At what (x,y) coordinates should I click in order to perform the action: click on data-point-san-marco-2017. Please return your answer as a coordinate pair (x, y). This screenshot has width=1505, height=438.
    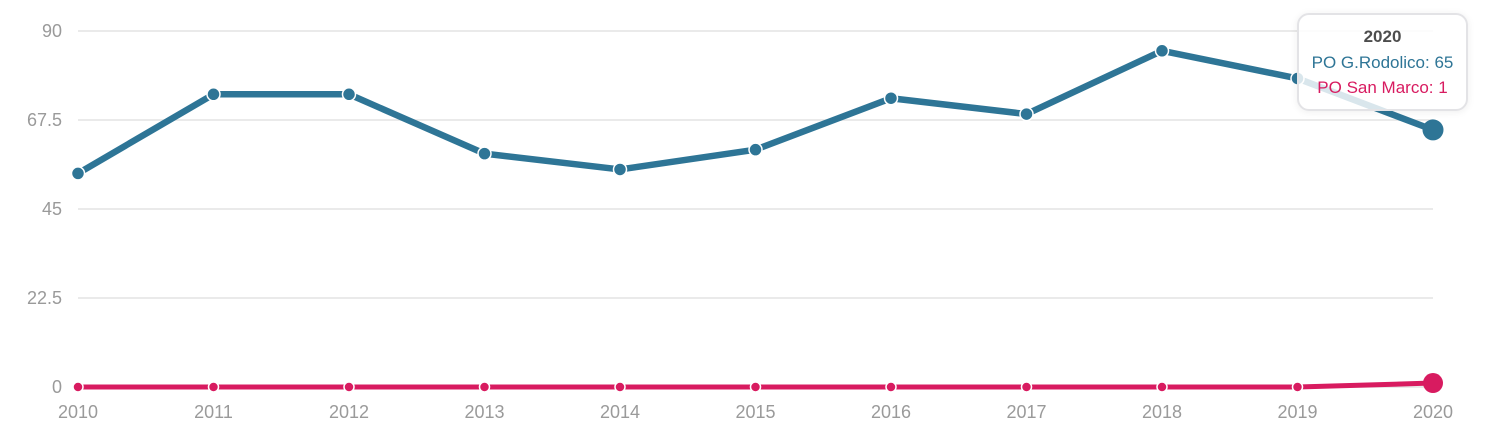
    Looking at the image, I should click on (1026, 387).